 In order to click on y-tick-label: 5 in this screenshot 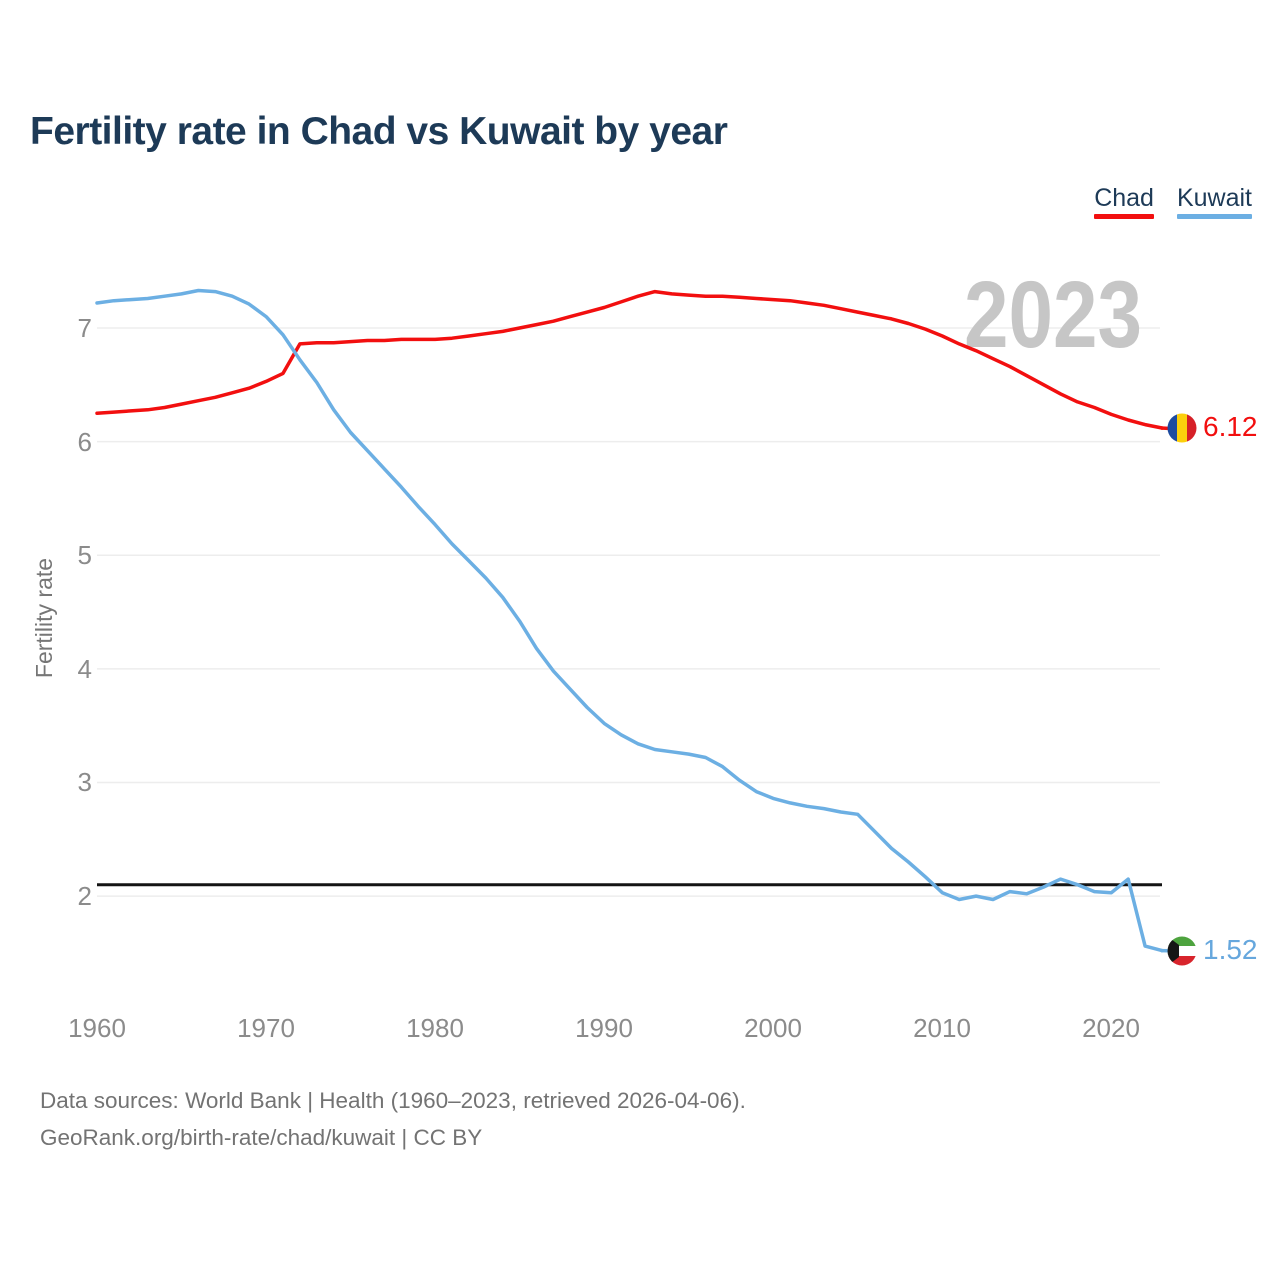, I will do `click(84, 555)`.